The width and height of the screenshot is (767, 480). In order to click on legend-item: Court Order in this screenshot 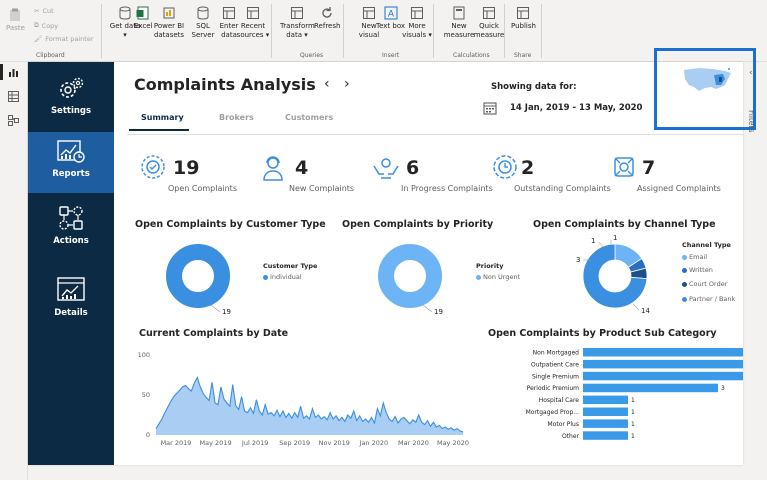, I will do `click(704, 284)`.